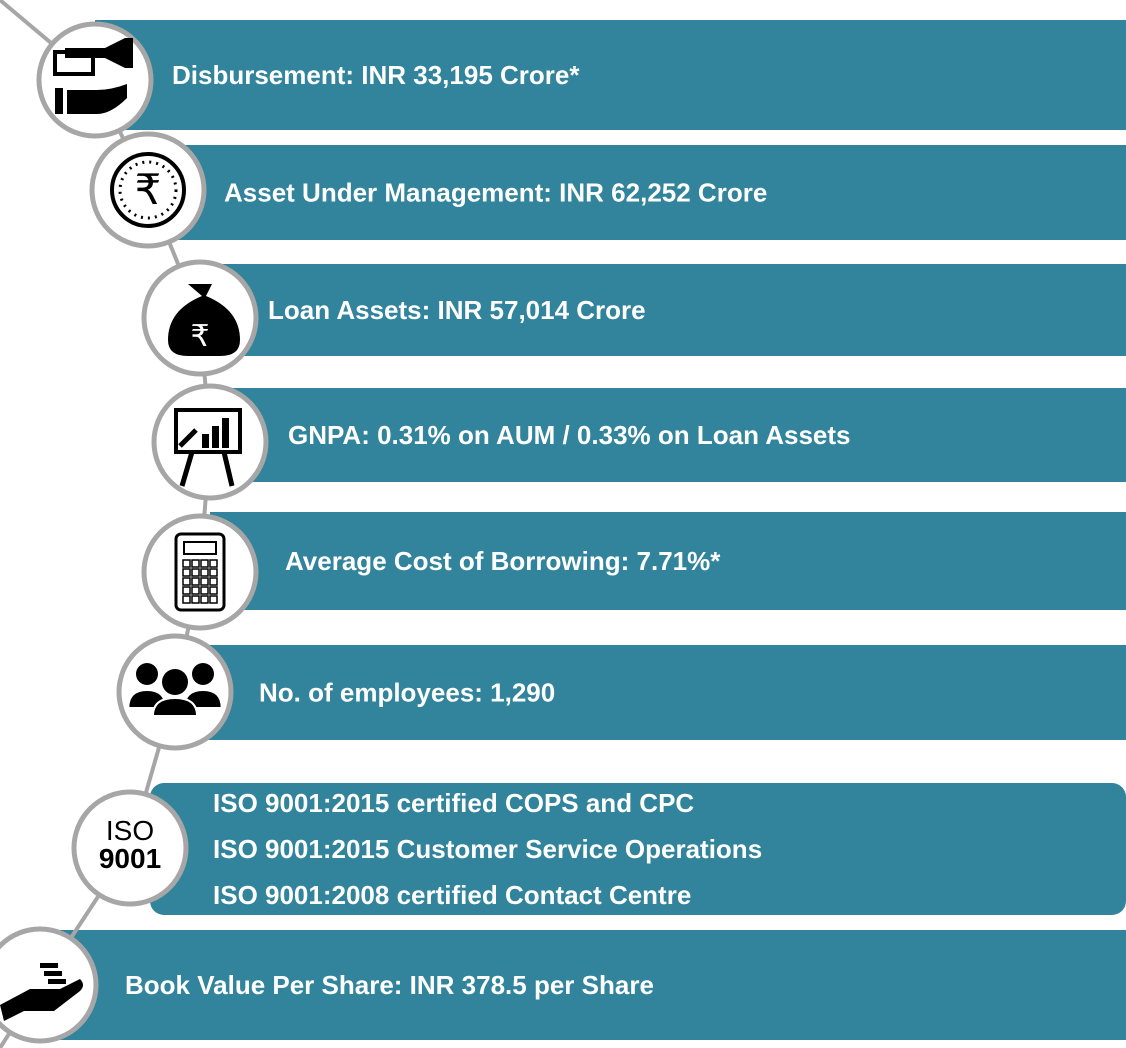 This screenshot has width=1126, height=1048. What do you see at coordinates (495, 192) in the screenshot?
I see `info-text: Asset Under Management: INR 62,252 Crore` at bounding box center [495, 192].